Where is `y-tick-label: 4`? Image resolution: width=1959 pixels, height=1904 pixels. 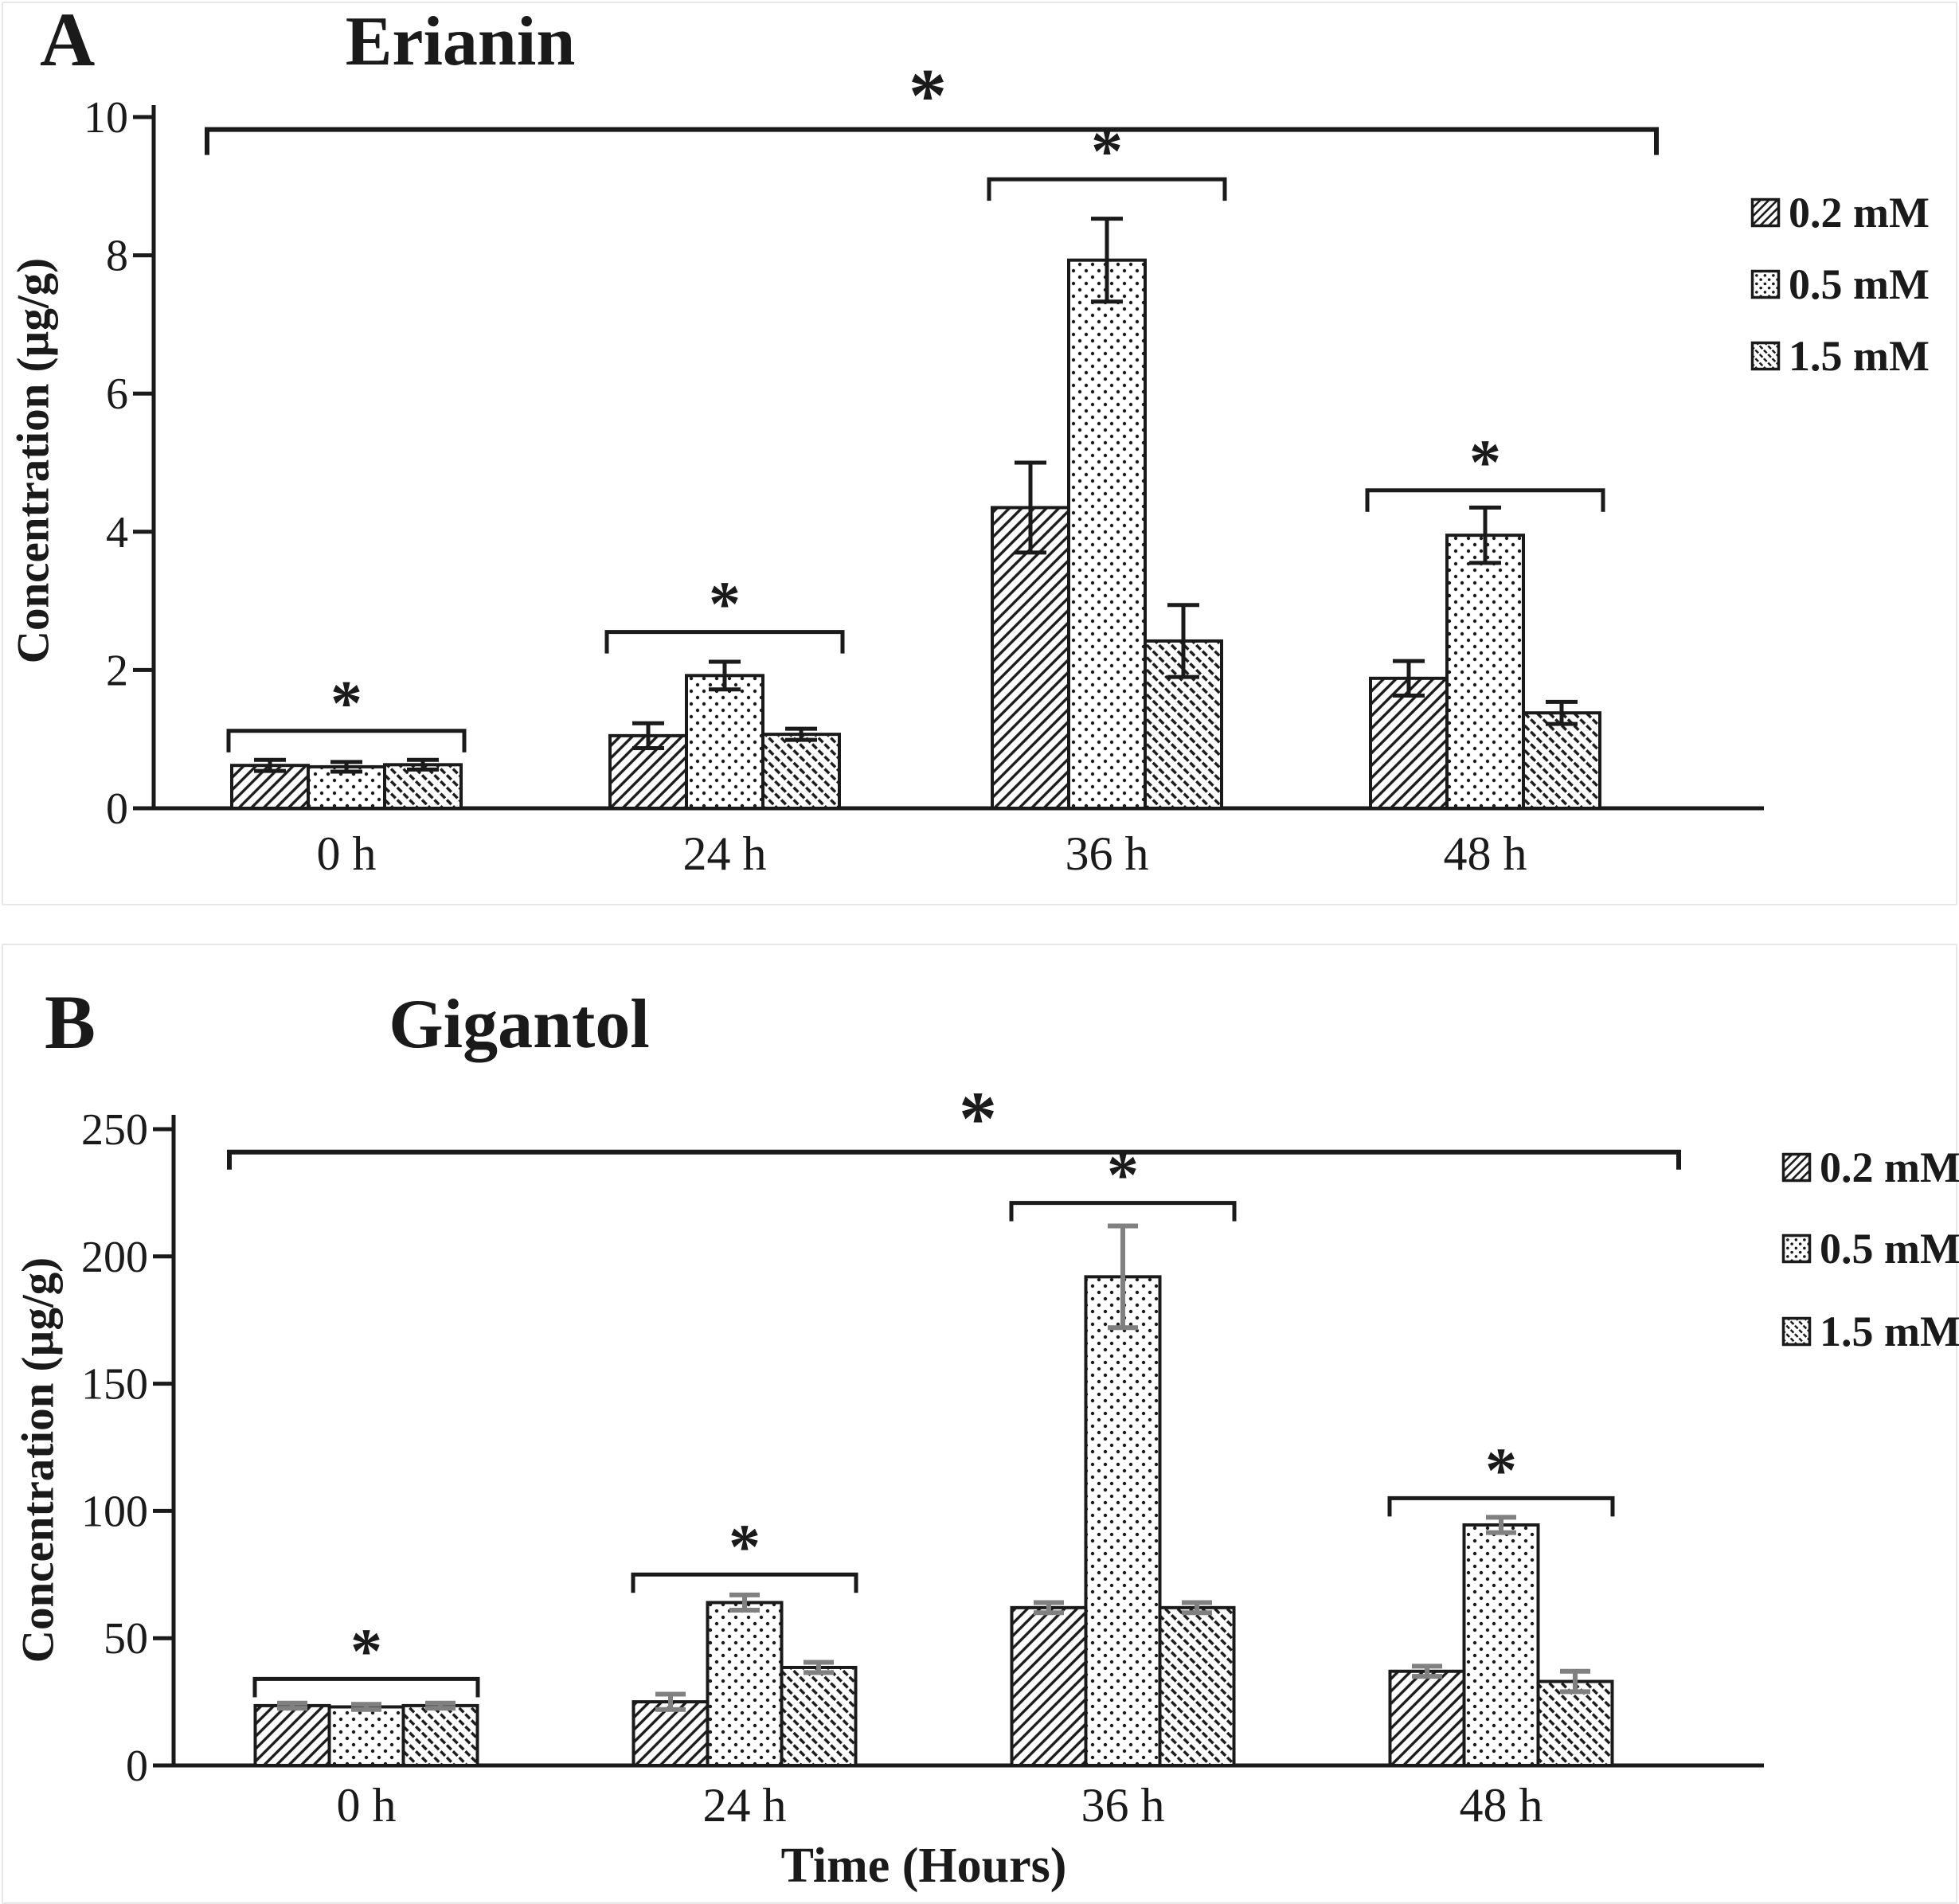
y-tick-label: 4 is located at coordinates (117, 532).